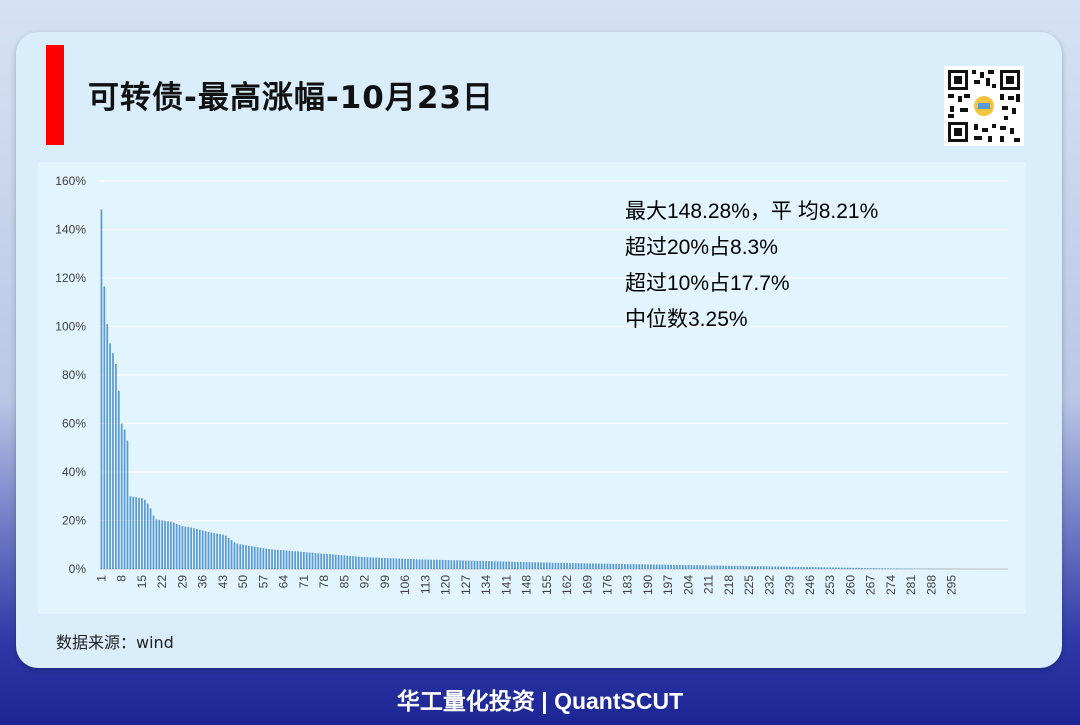 The image size is (1080, 725). What do you see at coordinates (668, 585) in the screenshot?
I see `x-tick-label: 197` at bounding box center [668, 585].